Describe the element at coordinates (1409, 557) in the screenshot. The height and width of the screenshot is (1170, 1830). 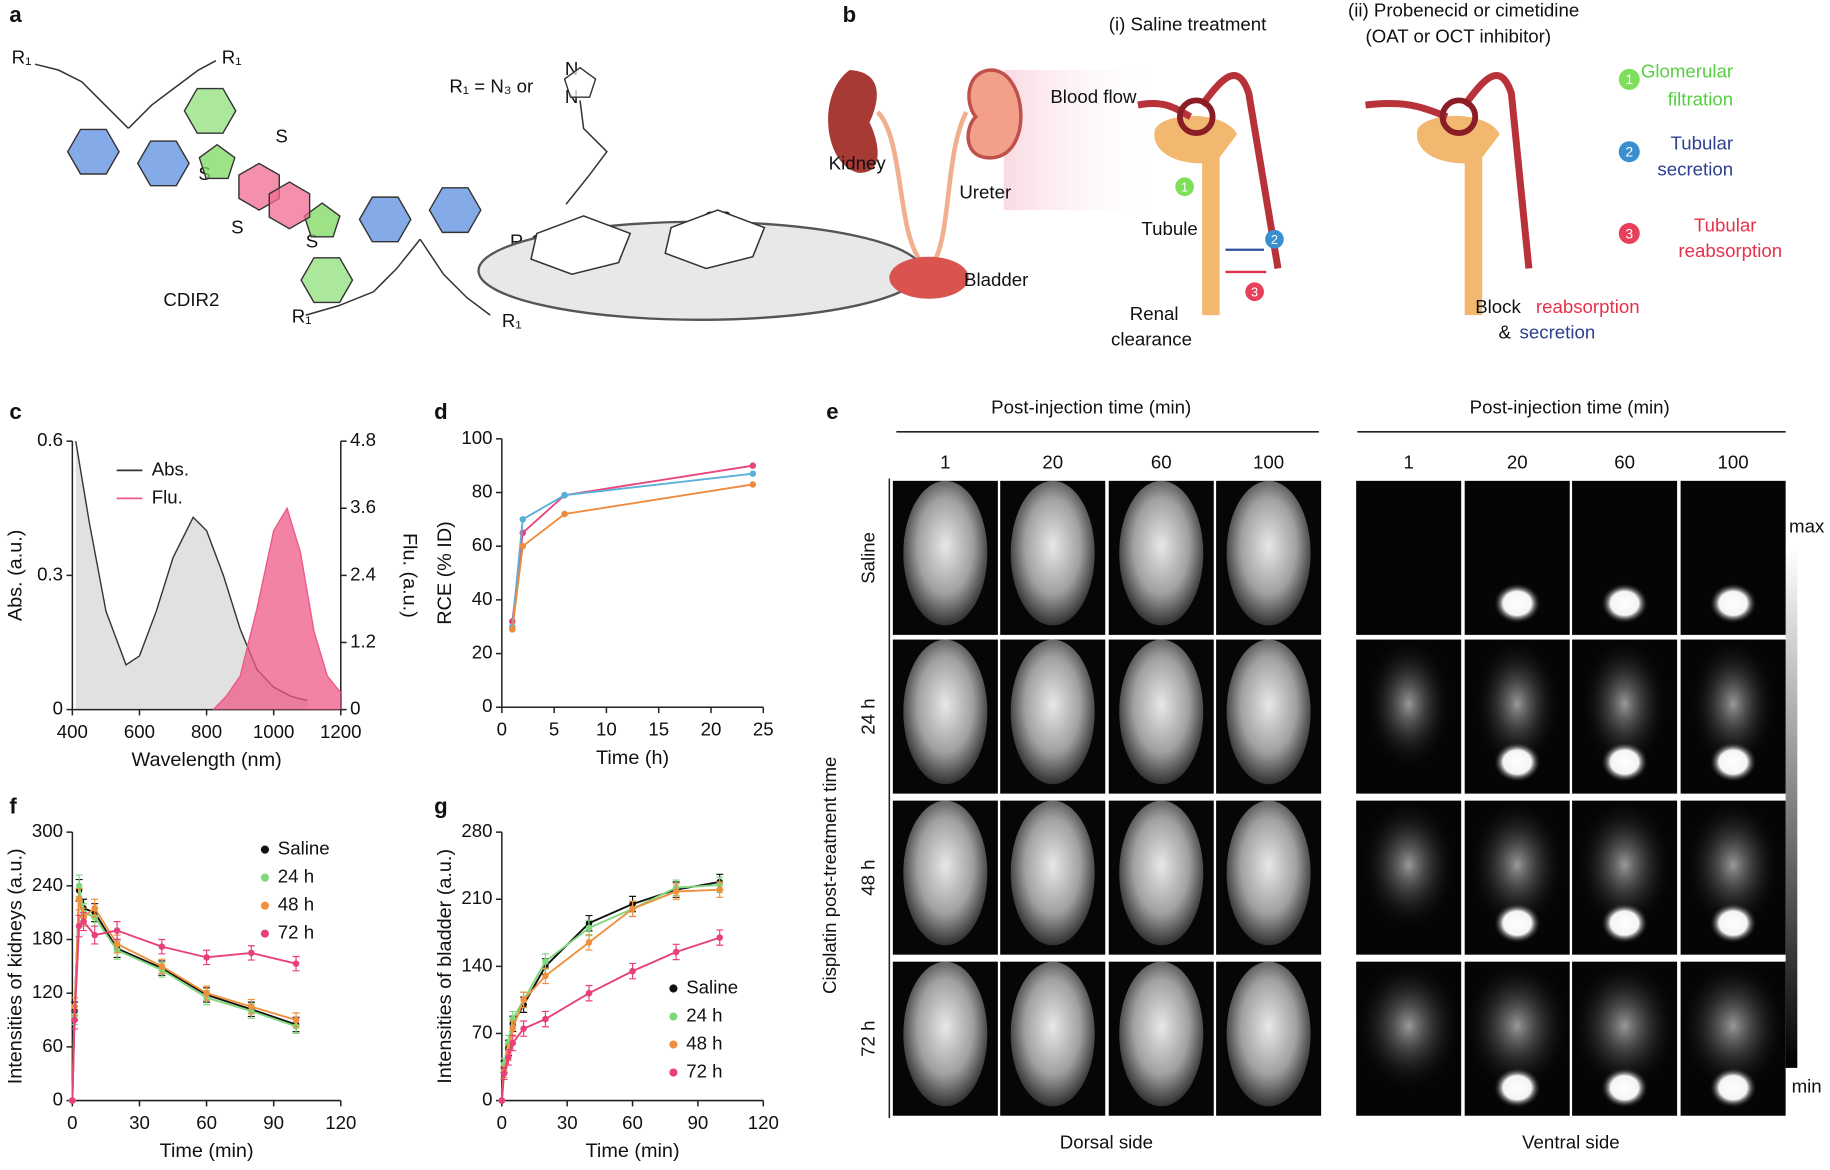
I see `image-tile` at that location.